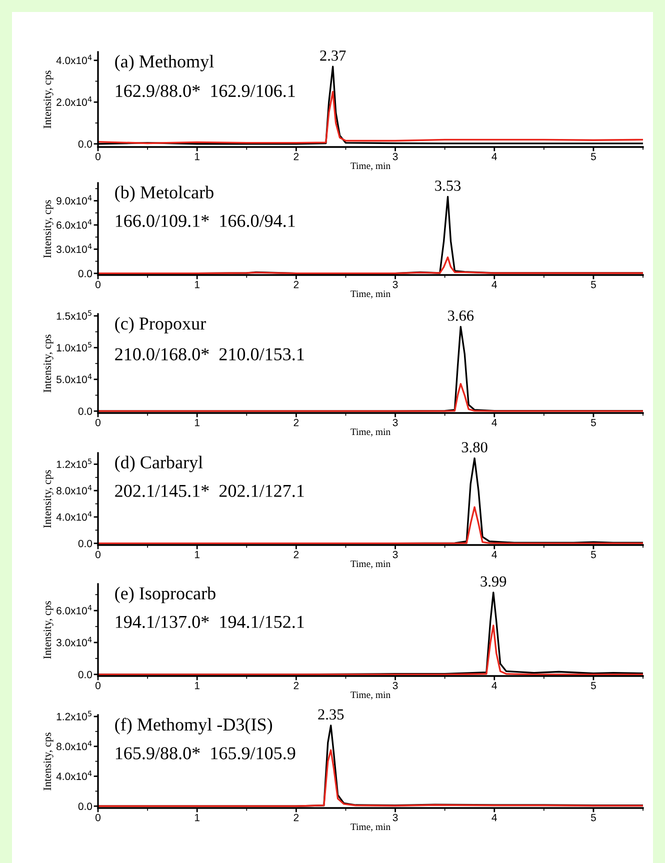  What do you see at coordinates (333, 55) in the screenshot?
I see `annotation: 2.37` at bounding box center [333, 55].